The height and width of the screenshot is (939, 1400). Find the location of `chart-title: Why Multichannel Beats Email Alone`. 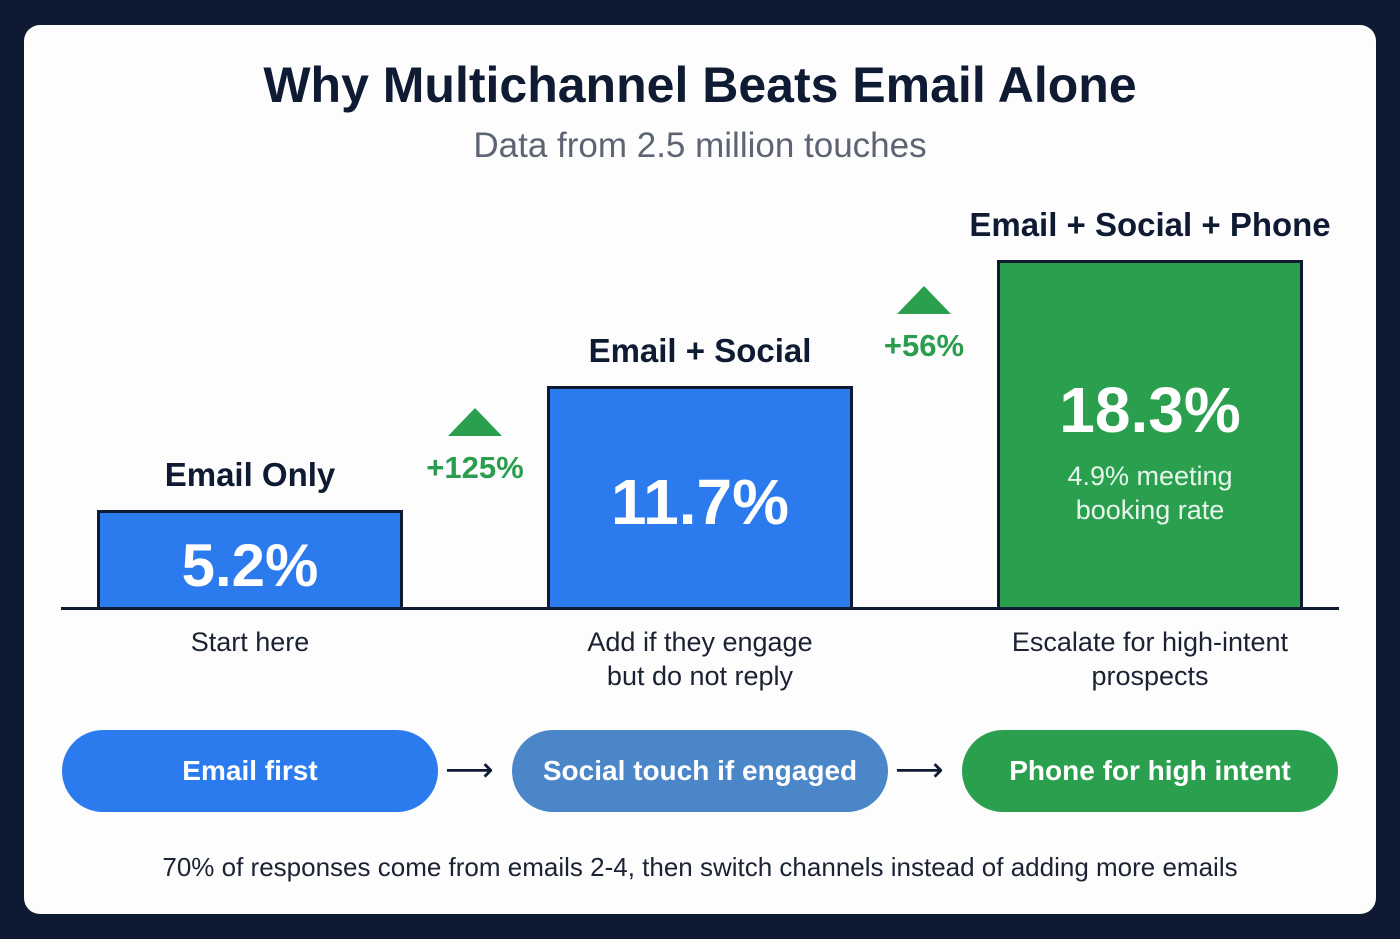

chart-title: Why Multichannel Beats Email Alone is located at coordinates (700, 85).